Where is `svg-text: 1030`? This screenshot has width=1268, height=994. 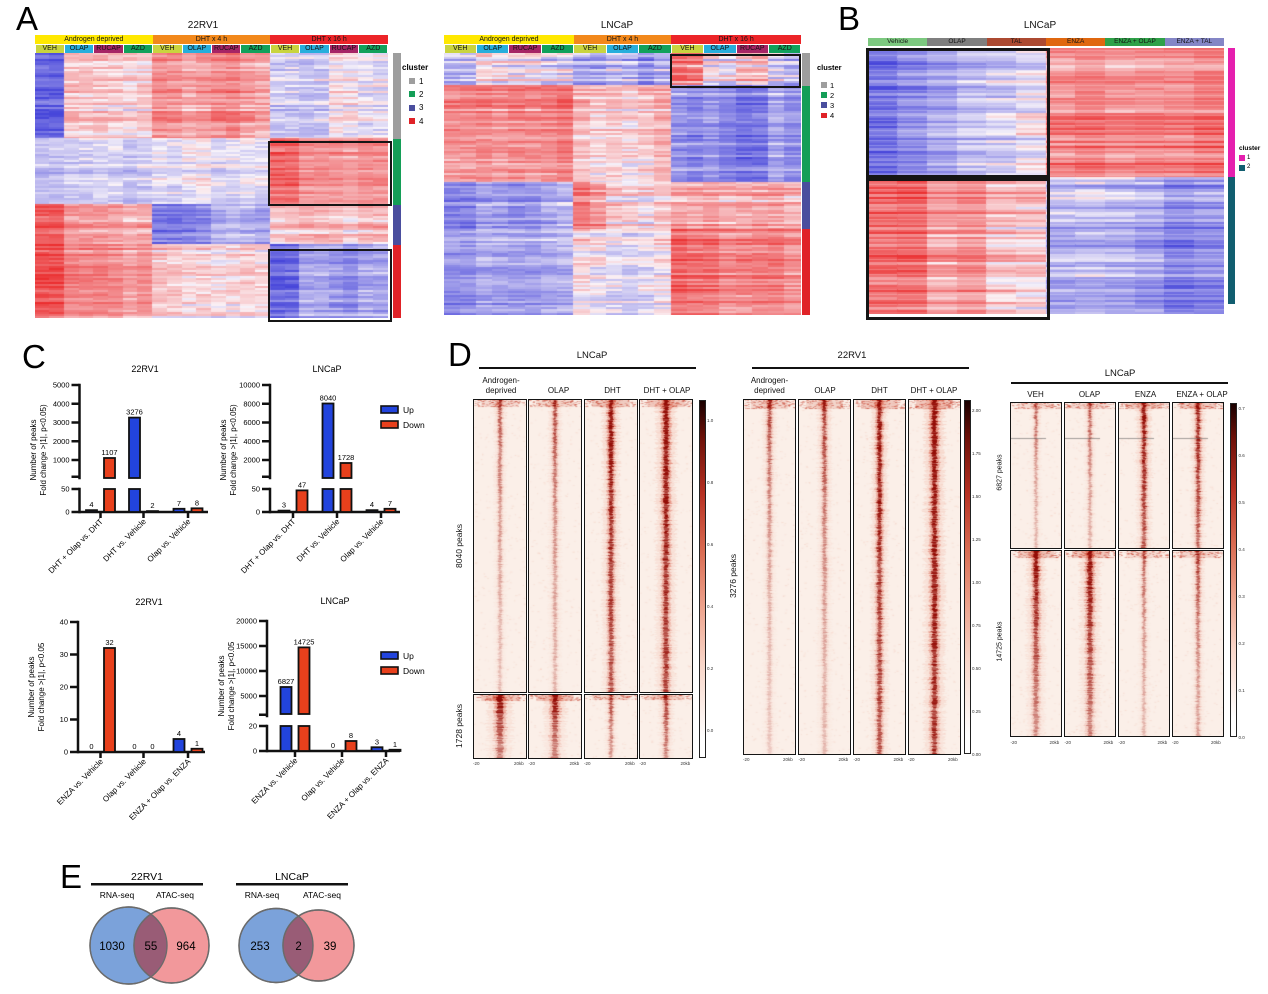 svg-text: 1030 is located at coordinates (112, 947).